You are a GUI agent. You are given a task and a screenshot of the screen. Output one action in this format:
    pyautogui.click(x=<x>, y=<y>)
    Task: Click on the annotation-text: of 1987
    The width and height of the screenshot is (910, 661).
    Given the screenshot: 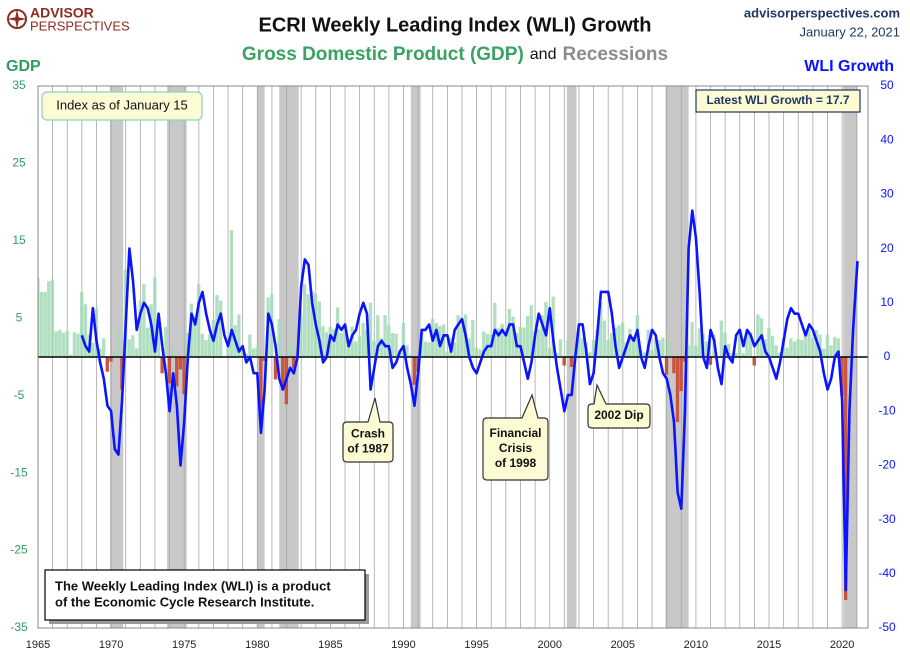 What is the action you would take?
    pyautogui.click(x=368, y=449)
    